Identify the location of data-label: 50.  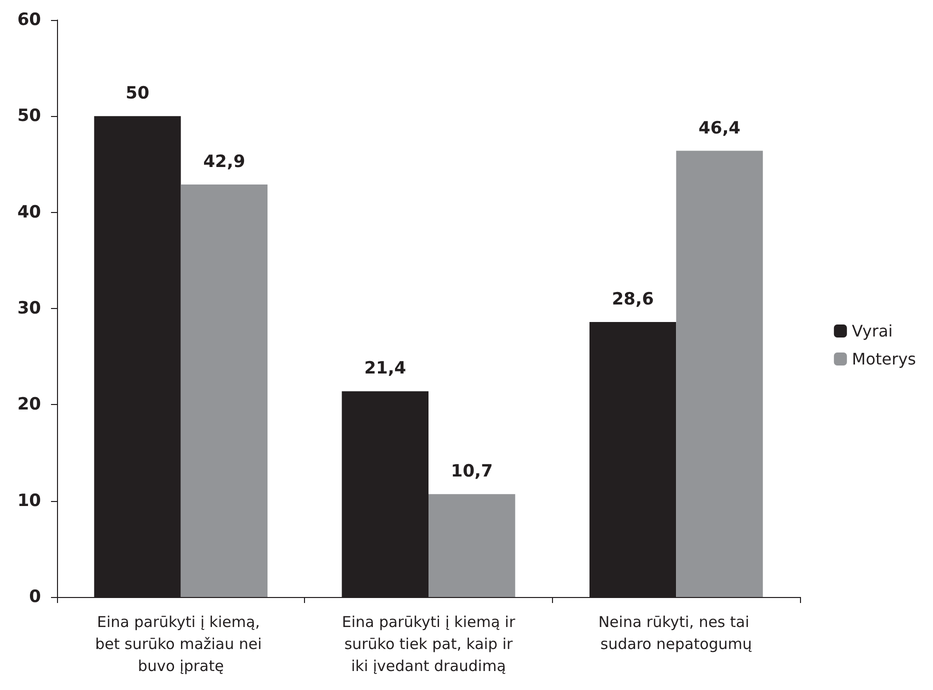
(138, 94).